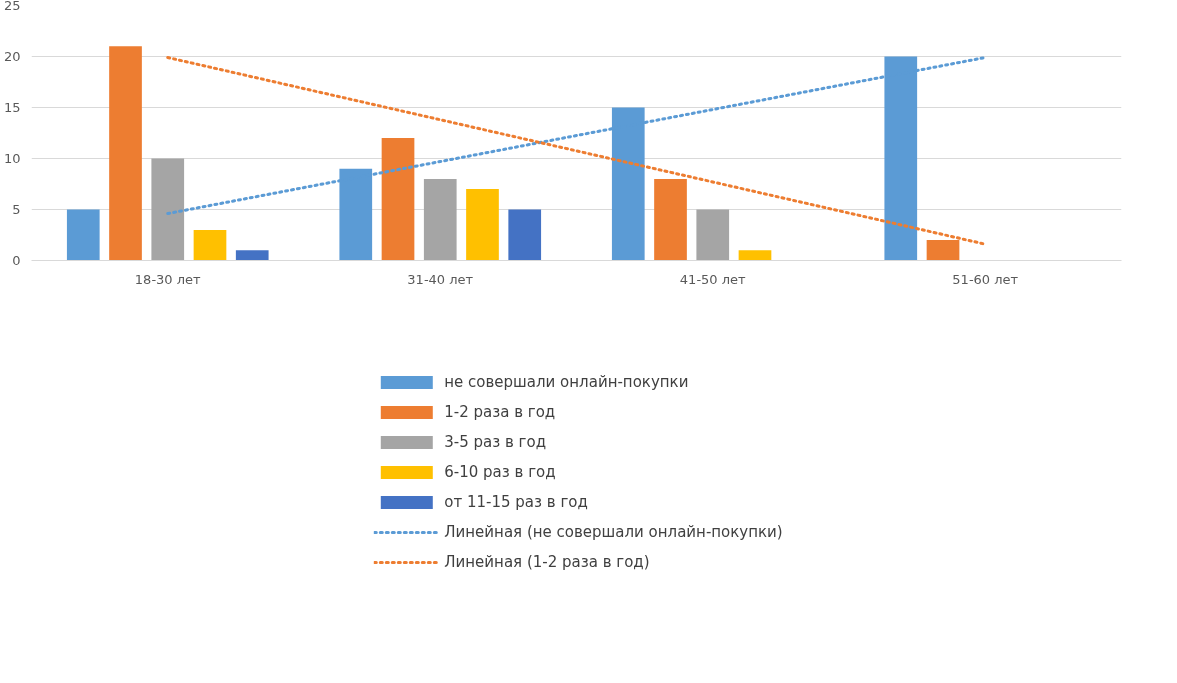  Describe the element at coordinates (516, 502) in the screenshot. I see `legend-label: от 11-15 раз в год` at that location.